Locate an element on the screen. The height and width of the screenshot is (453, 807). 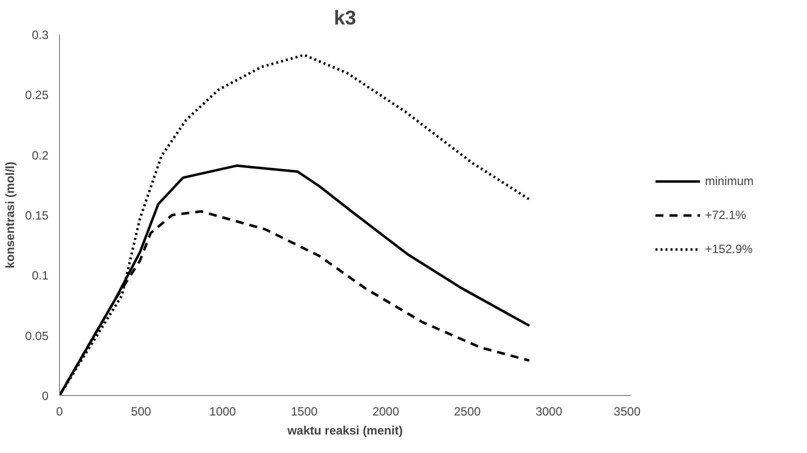
y-tick-label: 0 is located at coordinates (45, 396).